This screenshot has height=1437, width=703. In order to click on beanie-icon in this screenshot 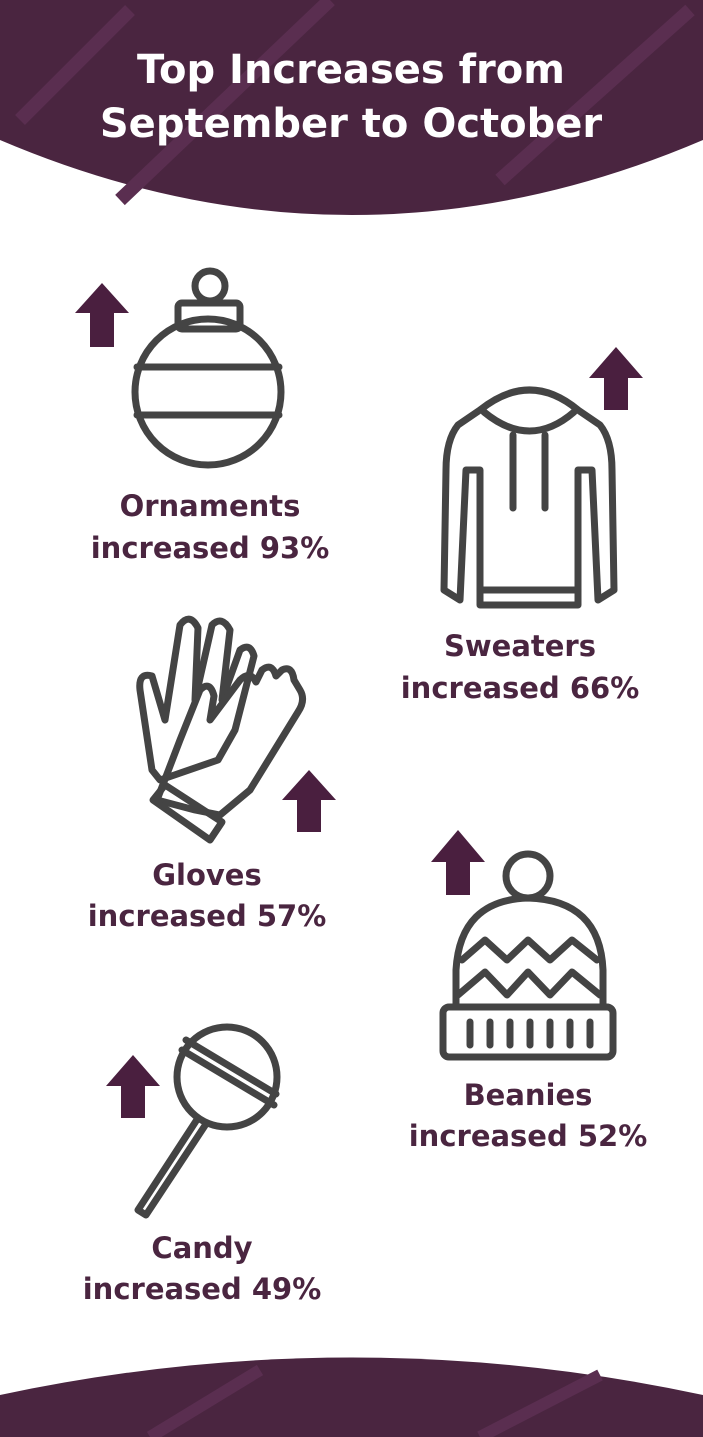, I will do `click(528, 955)`.